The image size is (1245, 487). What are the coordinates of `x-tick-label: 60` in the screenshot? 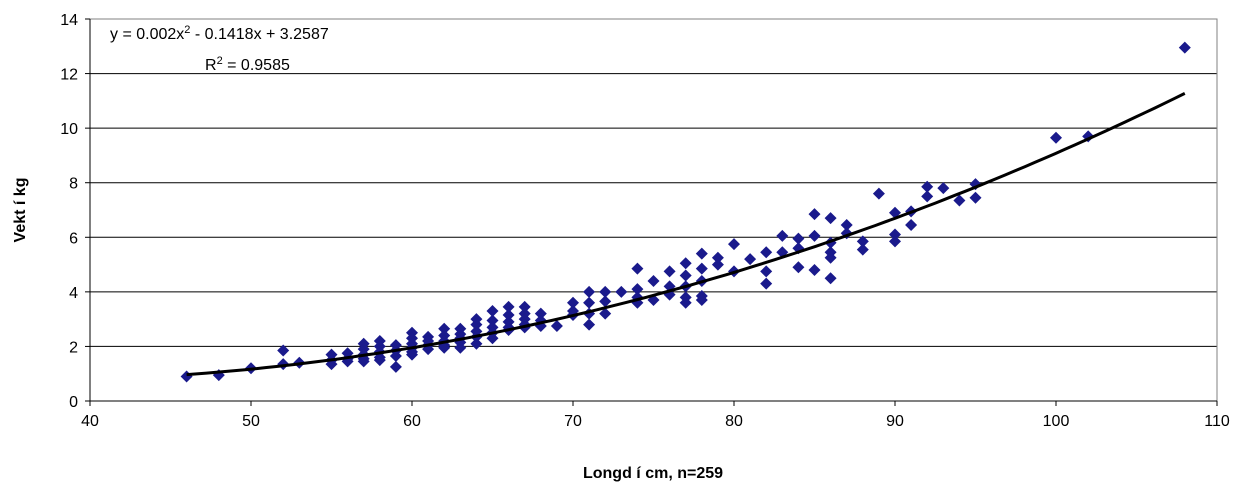 It's located at (412, 421).